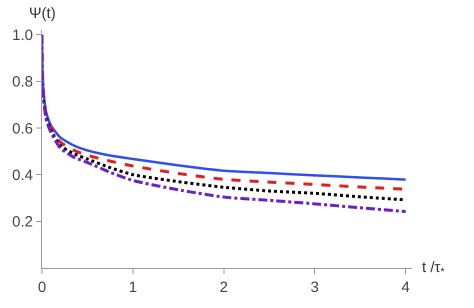 The image size is (474, 308). I want to click on x-tick-label: 0, so click(42, 287).